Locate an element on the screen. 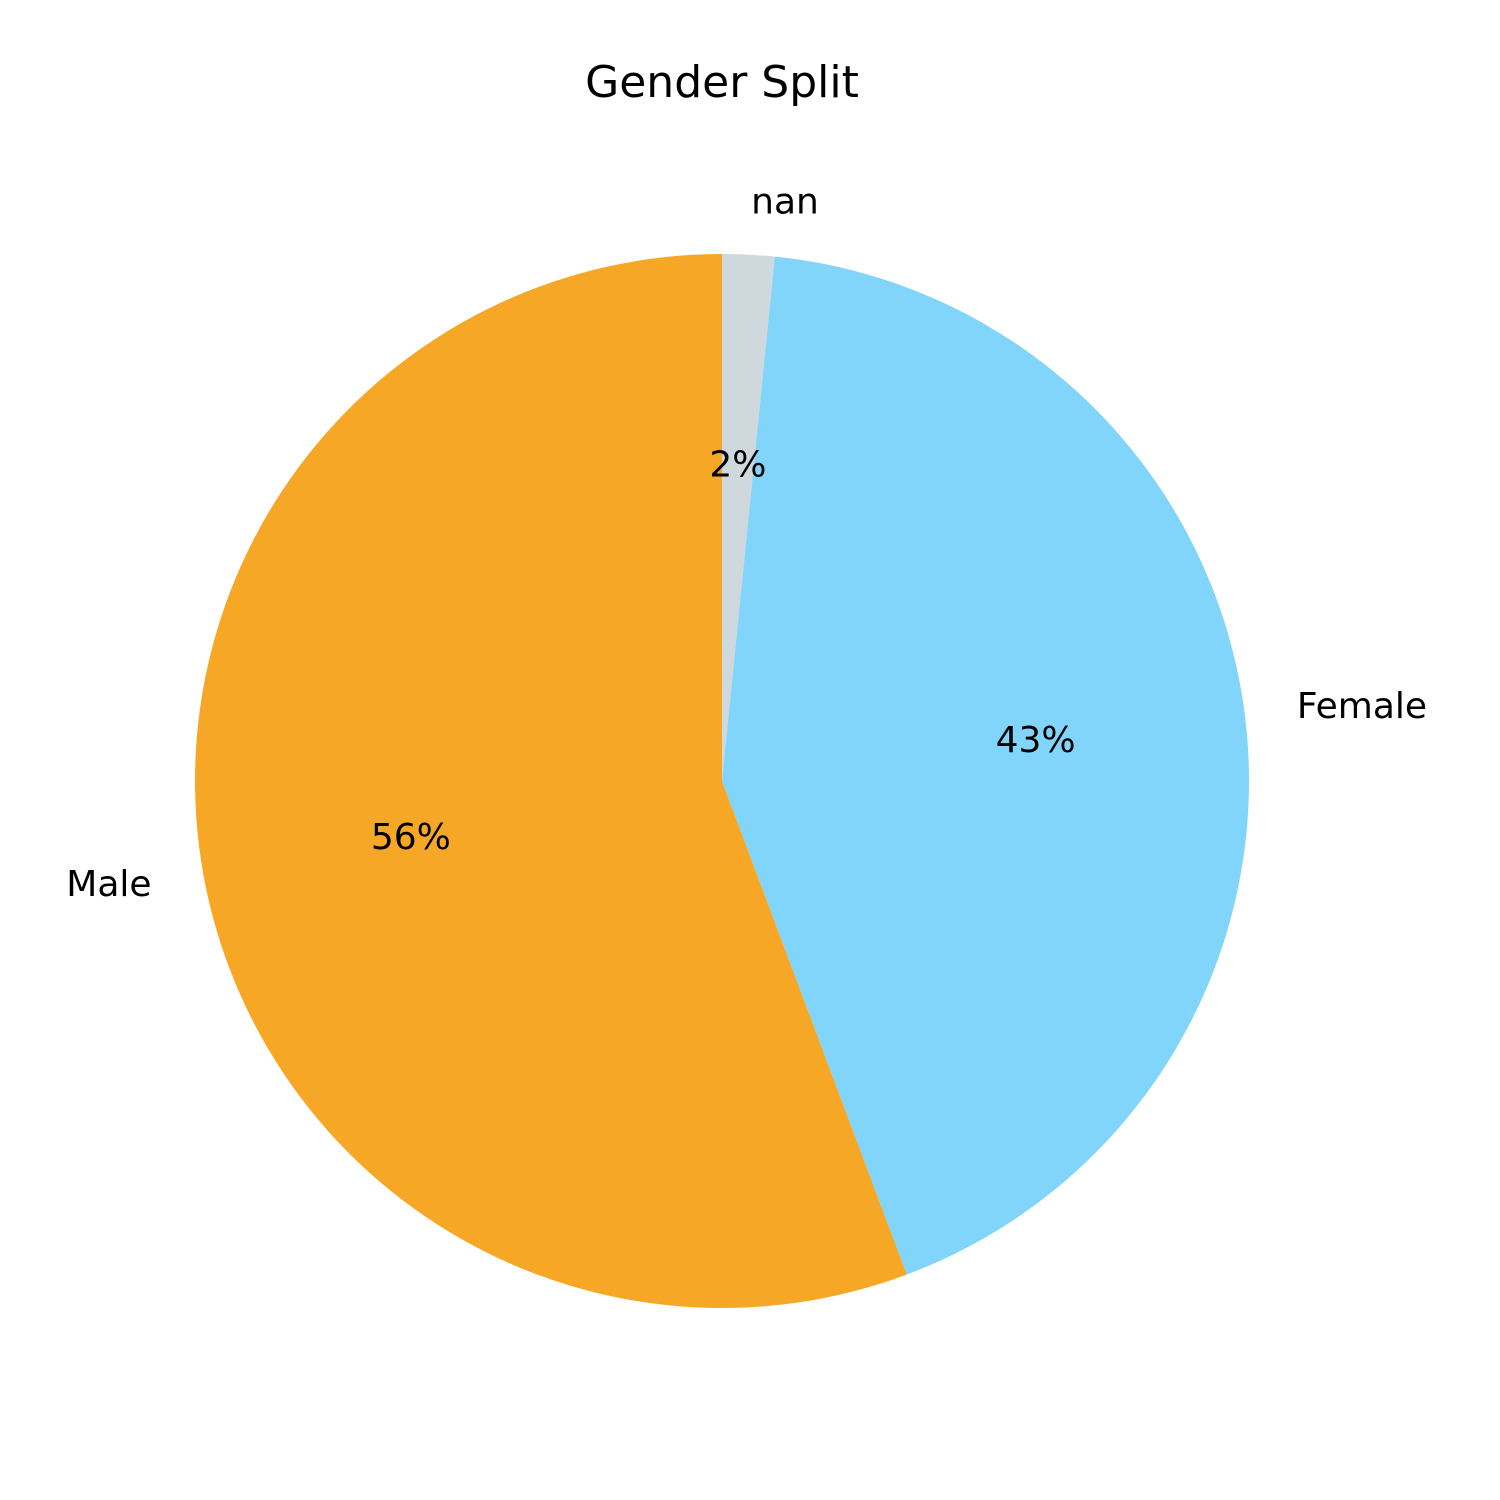  slice-label-nan: nan is located at coordinates (785, 202).